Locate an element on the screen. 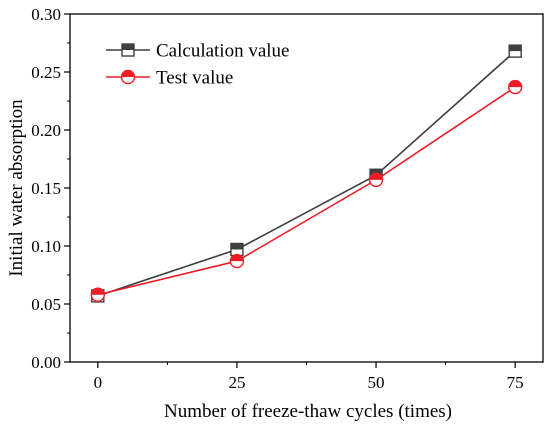 This screenshot has width=550, height=427. y-axis-title: Initial water absorption is located at coordinates (16, 188).